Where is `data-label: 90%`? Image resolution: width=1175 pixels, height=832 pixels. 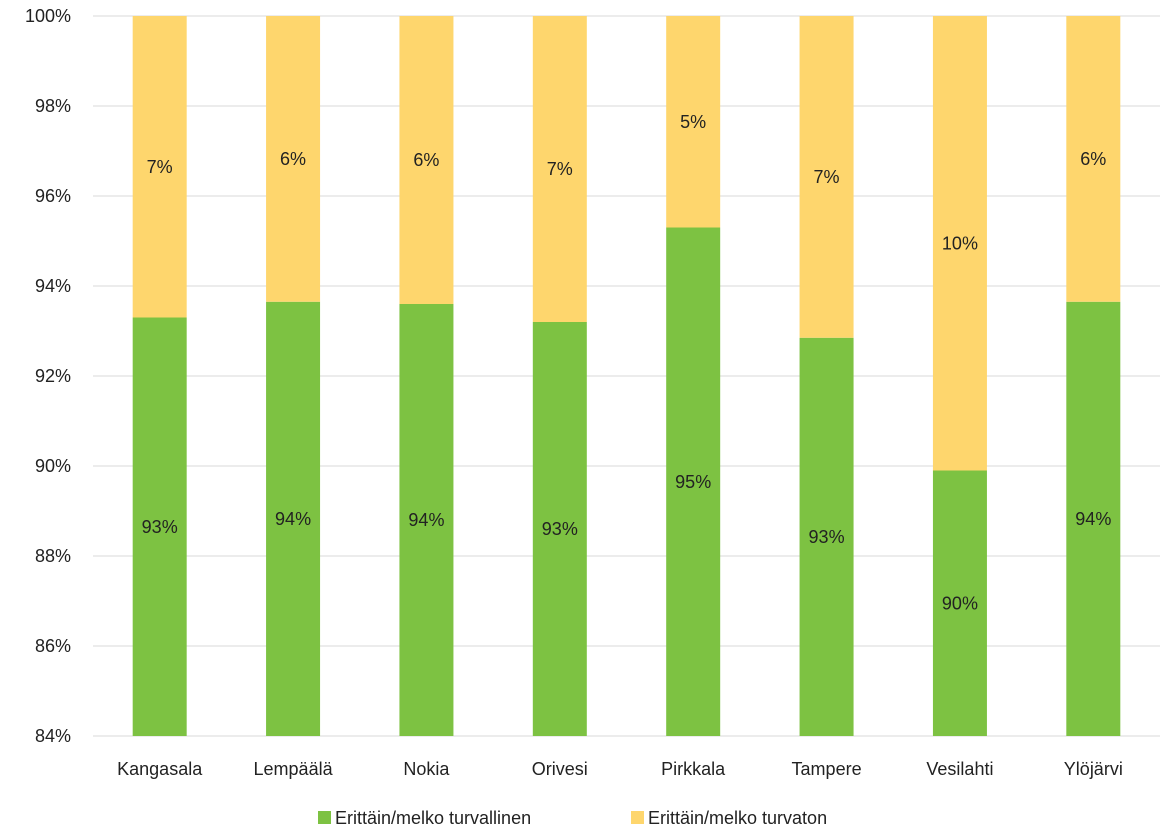
data-label: 90% is located at coordinates (960, 603).